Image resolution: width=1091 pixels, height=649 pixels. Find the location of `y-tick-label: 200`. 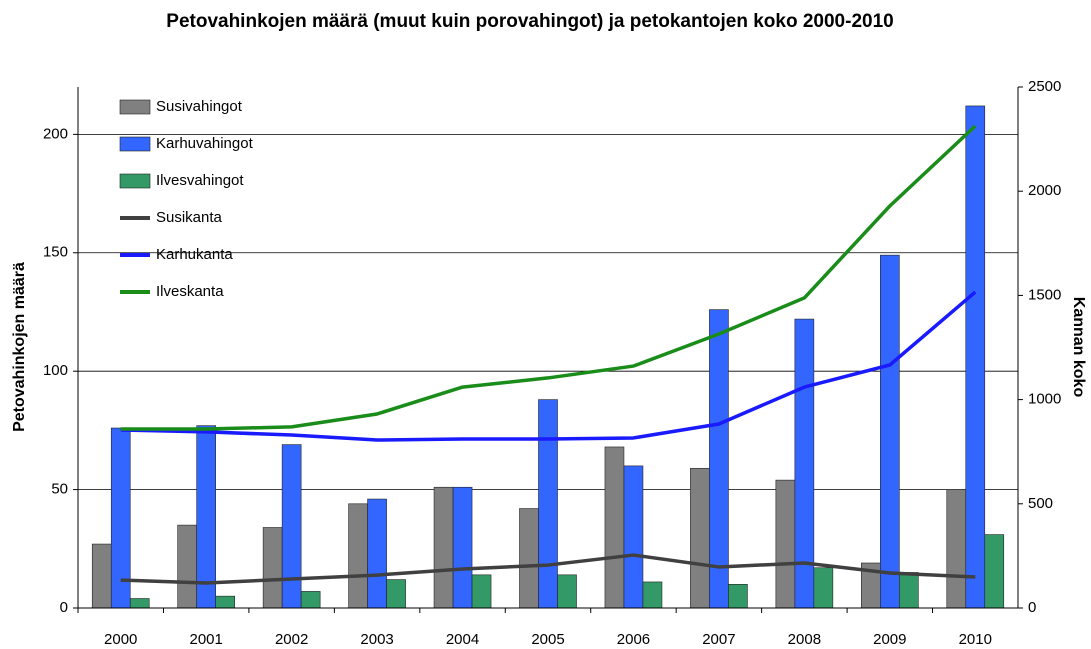

y-tick-label: 200 is located at coordinates (55, 133).